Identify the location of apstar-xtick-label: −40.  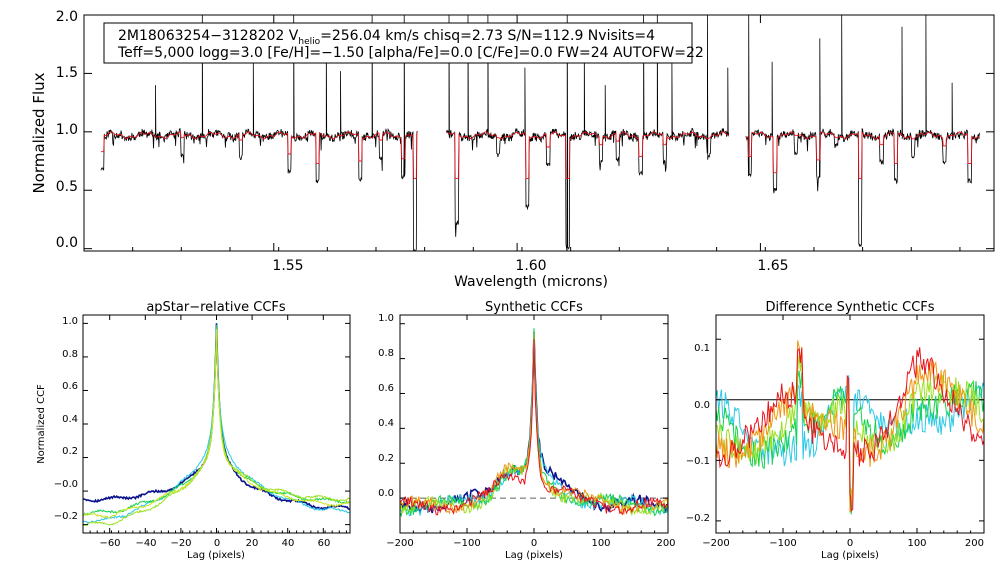
(145, 543).